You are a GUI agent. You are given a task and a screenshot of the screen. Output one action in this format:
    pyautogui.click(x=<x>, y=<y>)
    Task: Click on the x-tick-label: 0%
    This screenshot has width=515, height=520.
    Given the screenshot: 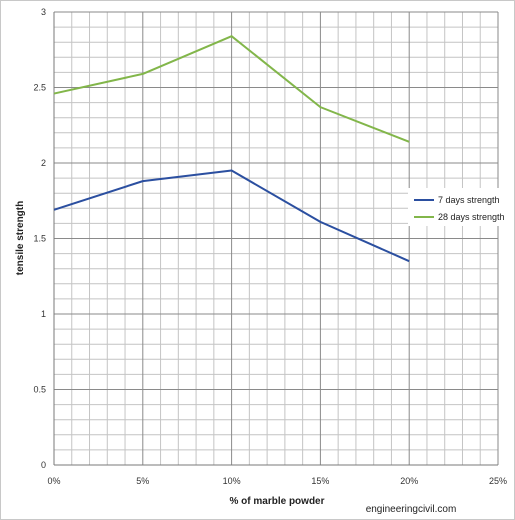 What is the action you would take?
    pyautogui.click(x=53, y=481)
    